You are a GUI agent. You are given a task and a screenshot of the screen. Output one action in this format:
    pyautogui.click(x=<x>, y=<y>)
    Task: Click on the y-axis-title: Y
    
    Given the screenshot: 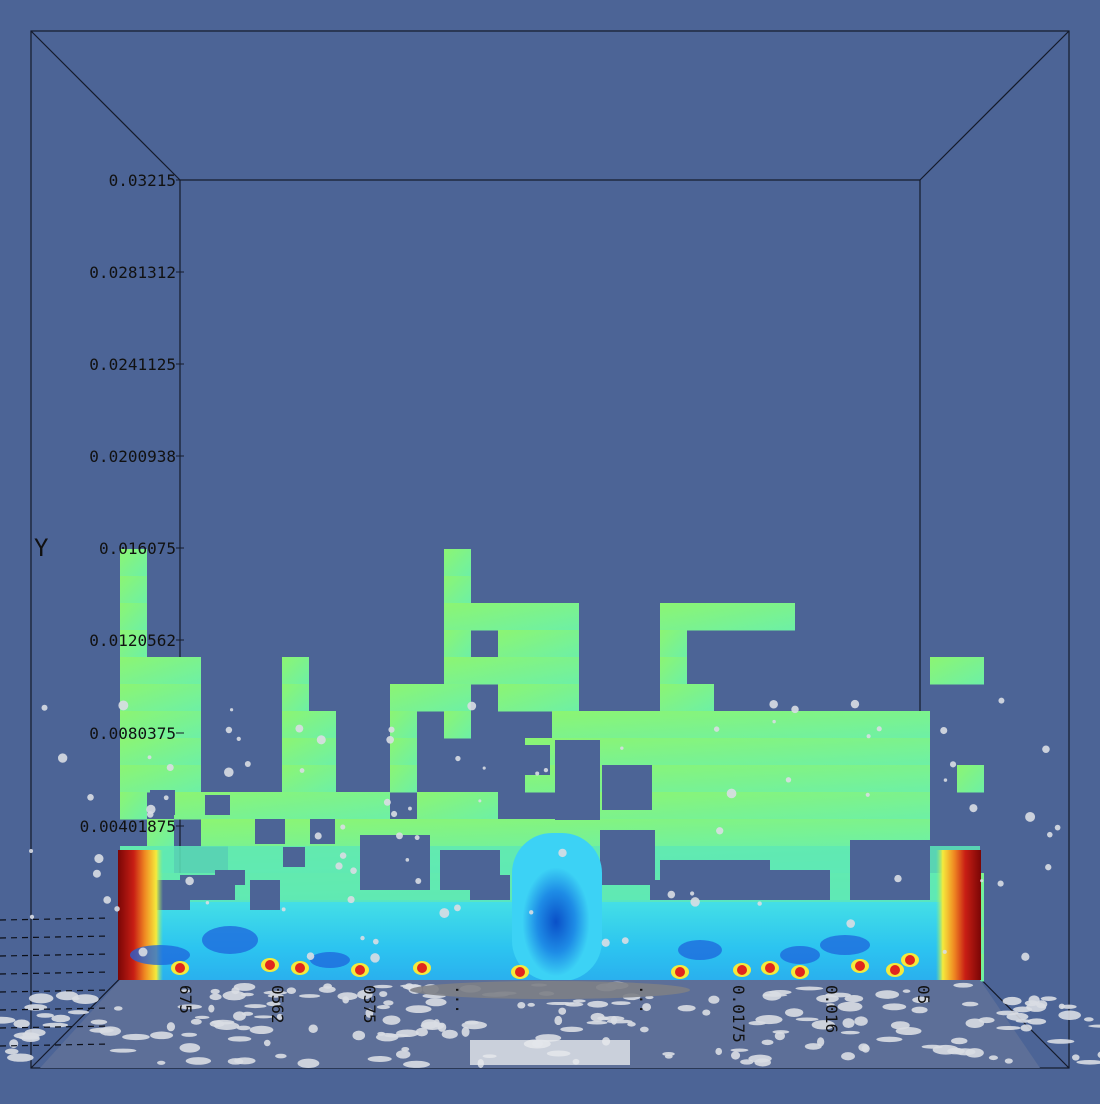 What is the action you would take?
    pyautogui.click(x=41, y=548)
    